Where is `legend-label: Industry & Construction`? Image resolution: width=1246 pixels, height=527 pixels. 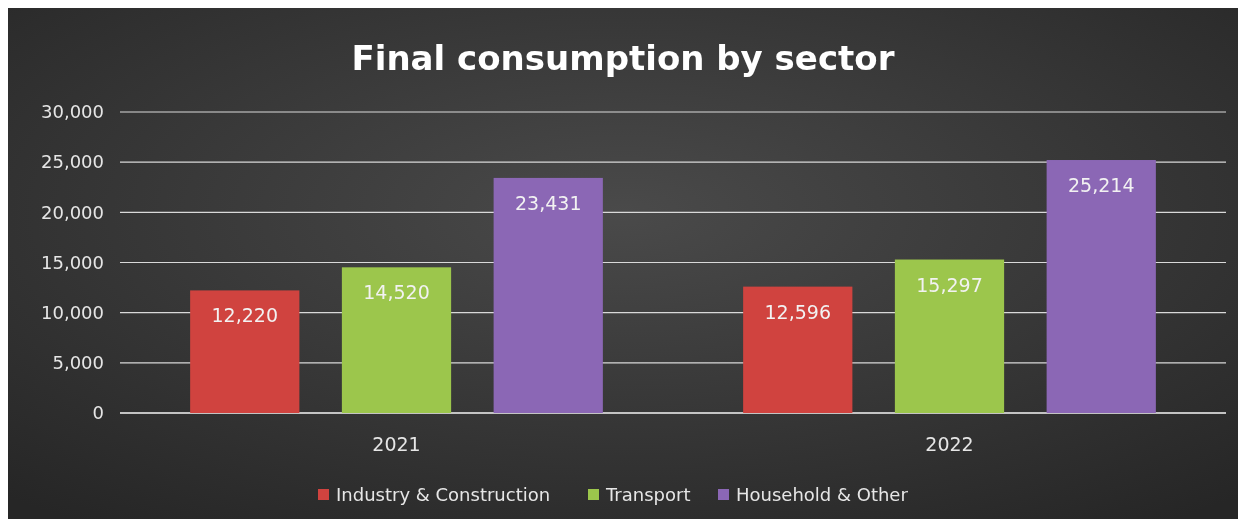 legend-label: Industry & Construction is located at coordinates (443, 495).